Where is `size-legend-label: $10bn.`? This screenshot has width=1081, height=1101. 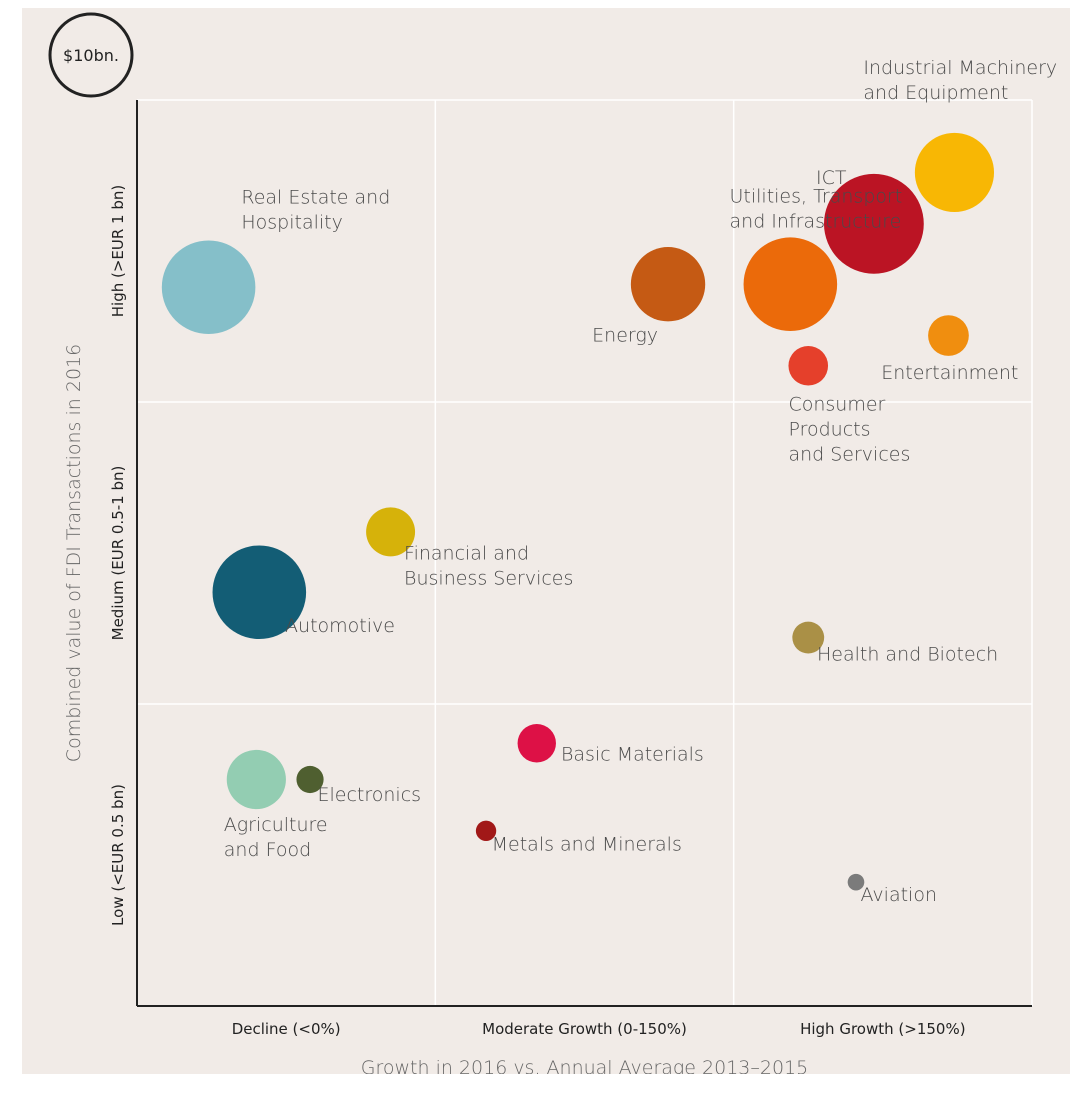
size-legend-label: $10bn. is located at coordinates (91, 55).